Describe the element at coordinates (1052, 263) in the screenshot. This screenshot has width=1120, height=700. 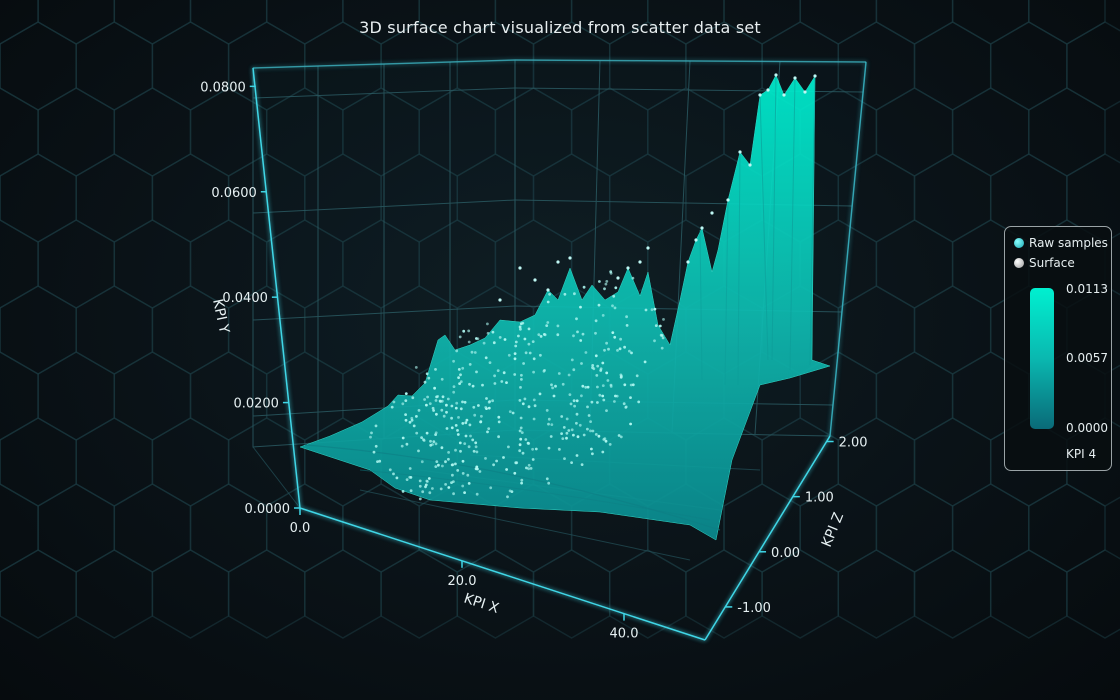
I see `legend-label-surface: Surface` at that location.